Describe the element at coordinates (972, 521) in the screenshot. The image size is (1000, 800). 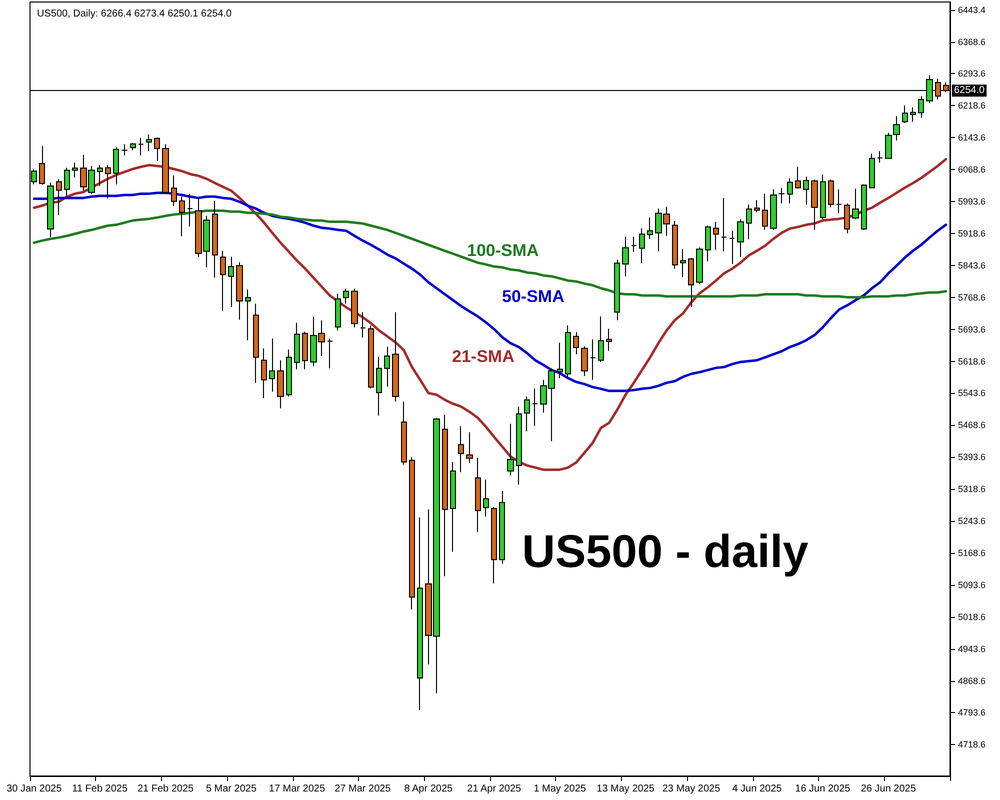
I see `y-tick-label: 5243.6` at that location.